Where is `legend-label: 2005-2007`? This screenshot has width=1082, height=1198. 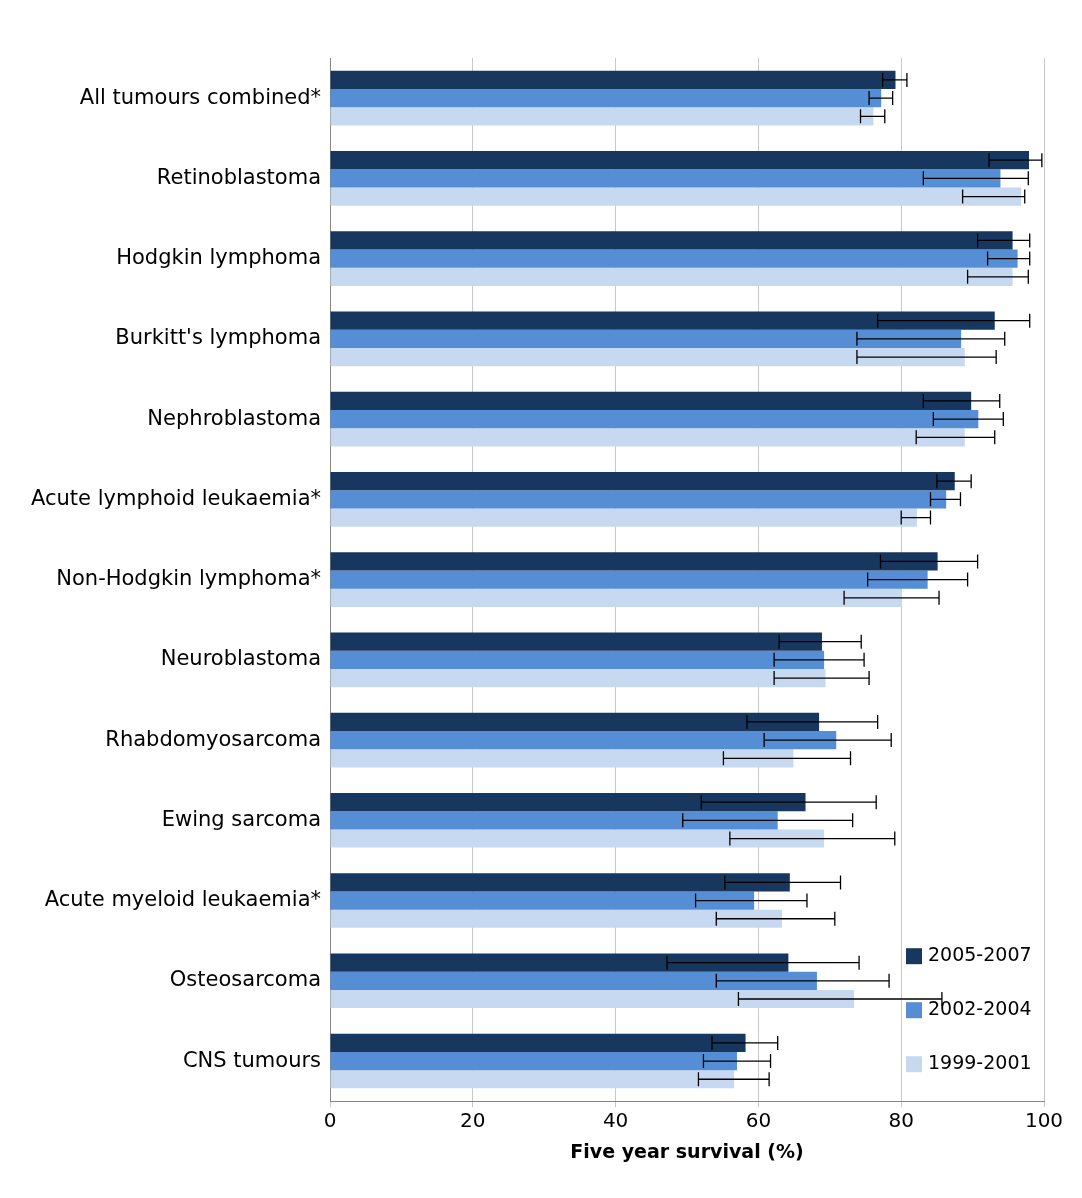 legend-label: 2005-2007 is located at coordinates (980, 954).